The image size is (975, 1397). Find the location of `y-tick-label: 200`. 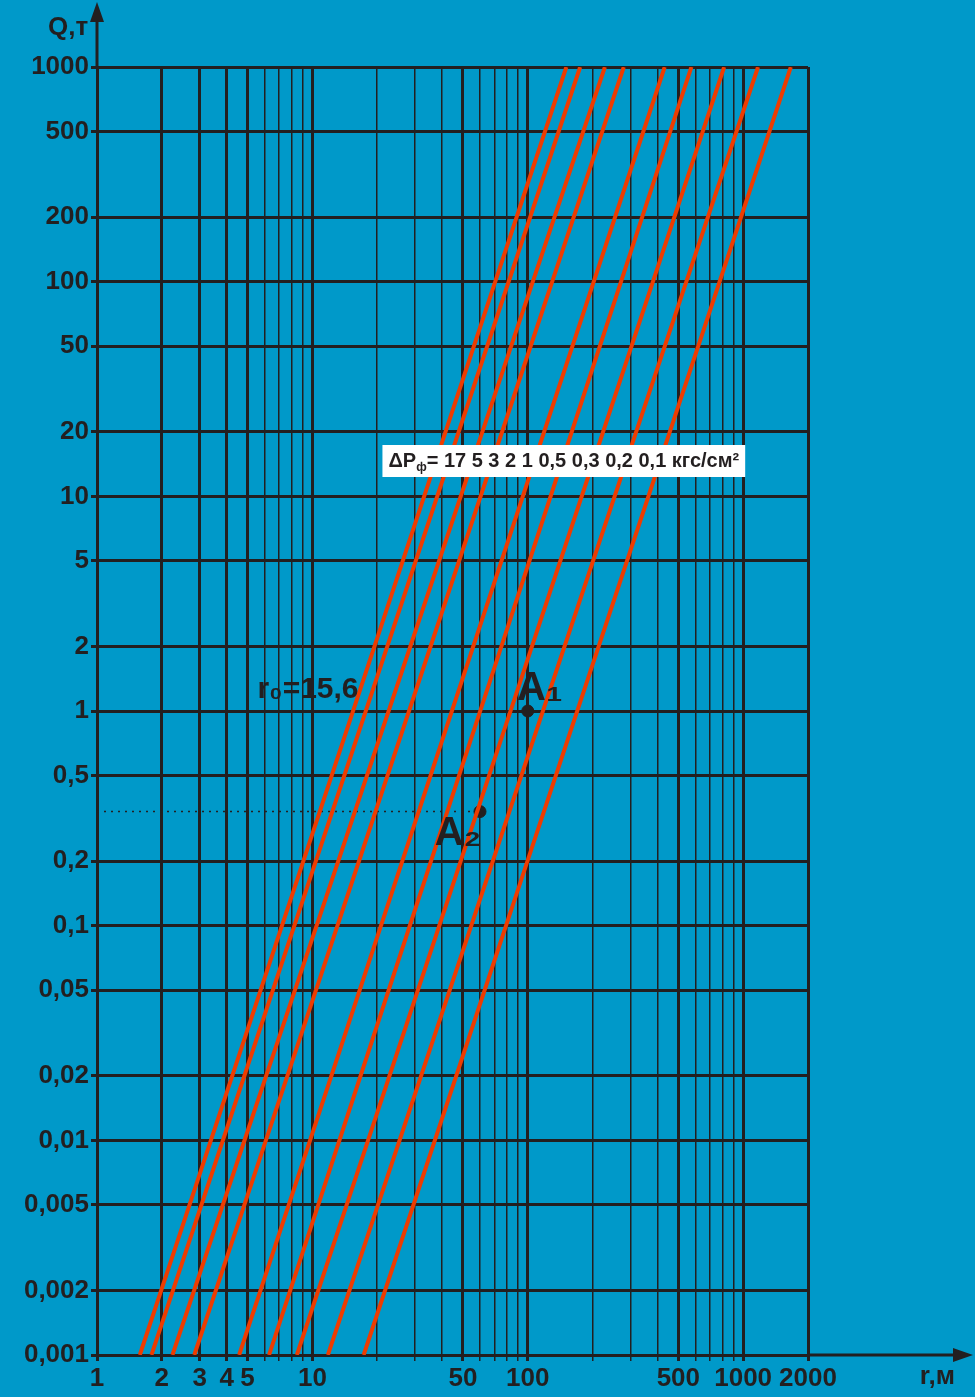

y-tick-label: 200 is located at coordinates (67, 215).